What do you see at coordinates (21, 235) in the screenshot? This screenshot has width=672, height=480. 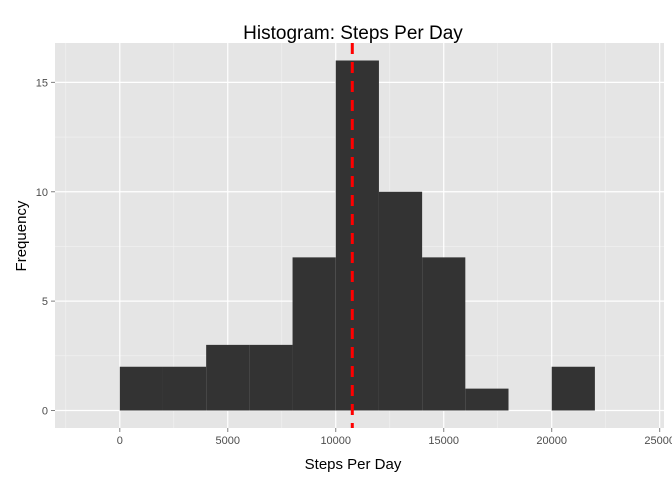 I see `y-axis-title: Frequency` at bounding box center [21, 235].